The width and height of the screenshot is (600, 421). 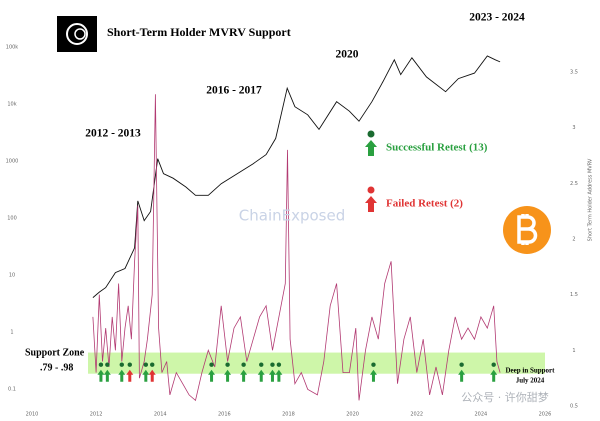 I want to click on note: Deep in Support, so click(x=530, y=371).